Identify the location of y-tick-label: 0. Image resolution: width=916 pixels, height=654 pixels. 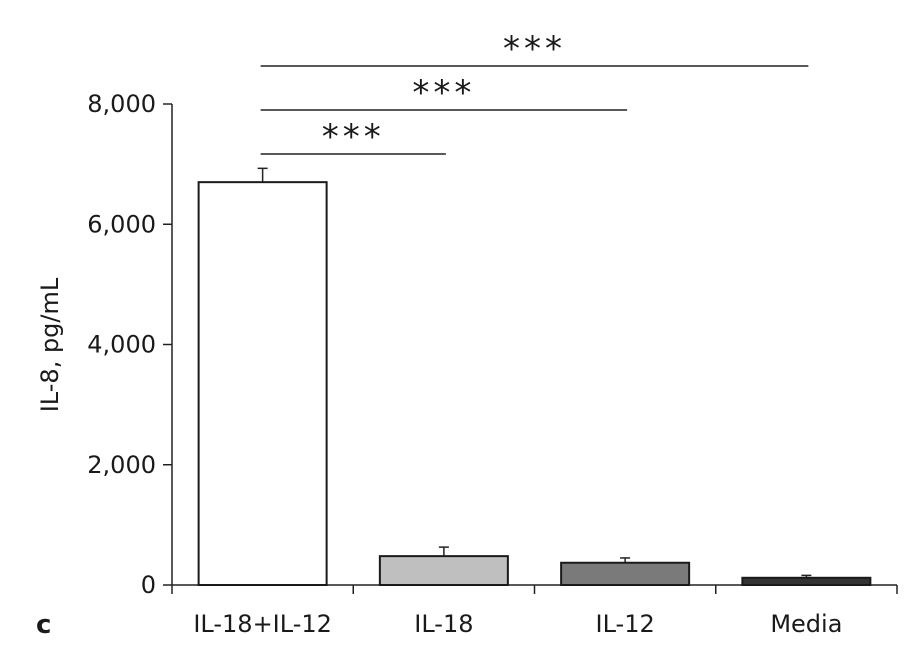
(148, 585).